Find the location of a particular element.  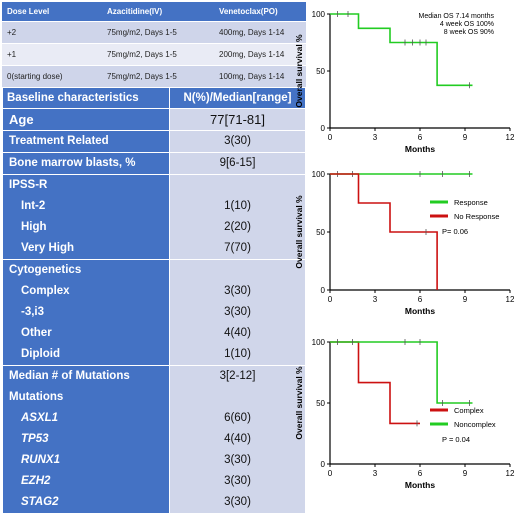

baseline-label-cell: Bone marrow blasts, % is located at coordinates (86, 163).